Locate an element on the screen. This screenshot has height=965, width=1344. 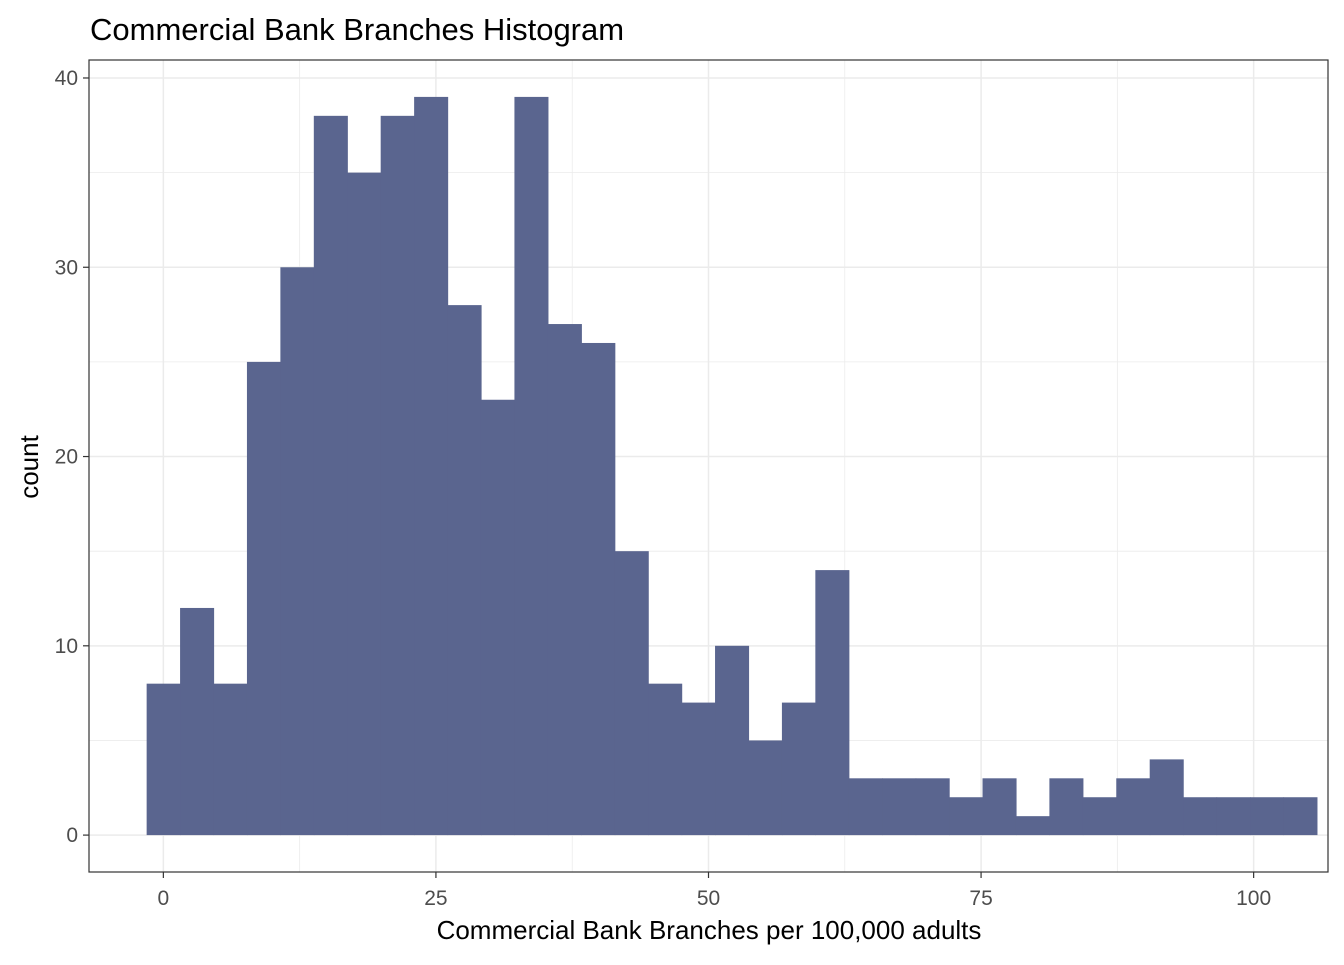
x-axis: 0 25 50 75 100 is located at coordinates (714, 891).